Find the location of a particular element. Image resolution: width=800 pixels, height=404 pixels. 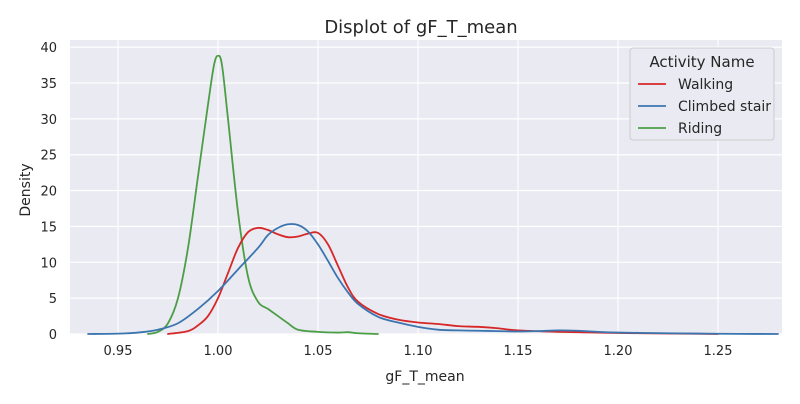

x-tick-label: 1.10 is located at coordinates (418, 351).